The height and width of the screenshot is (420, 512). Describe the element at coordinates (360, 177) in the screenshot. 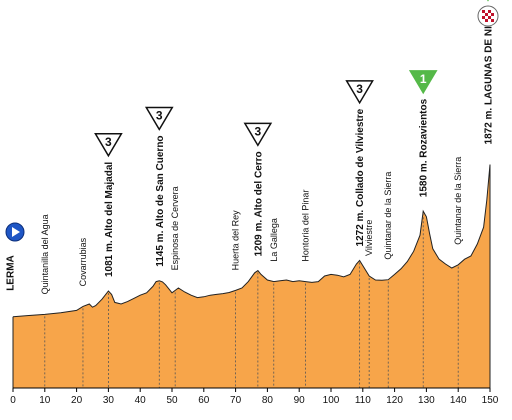

I see `climb-label: 1272 m. Collado de Vilviestre` at that location.